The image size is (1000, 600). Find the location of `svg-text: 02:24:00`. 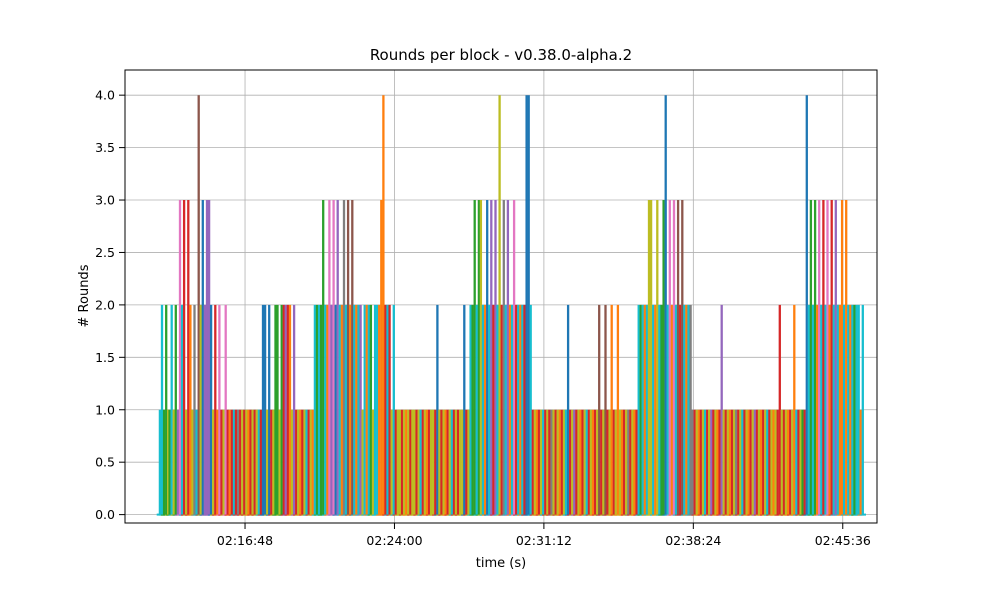

svg-text: 02:24:00 is located at coordinates (394, 540).